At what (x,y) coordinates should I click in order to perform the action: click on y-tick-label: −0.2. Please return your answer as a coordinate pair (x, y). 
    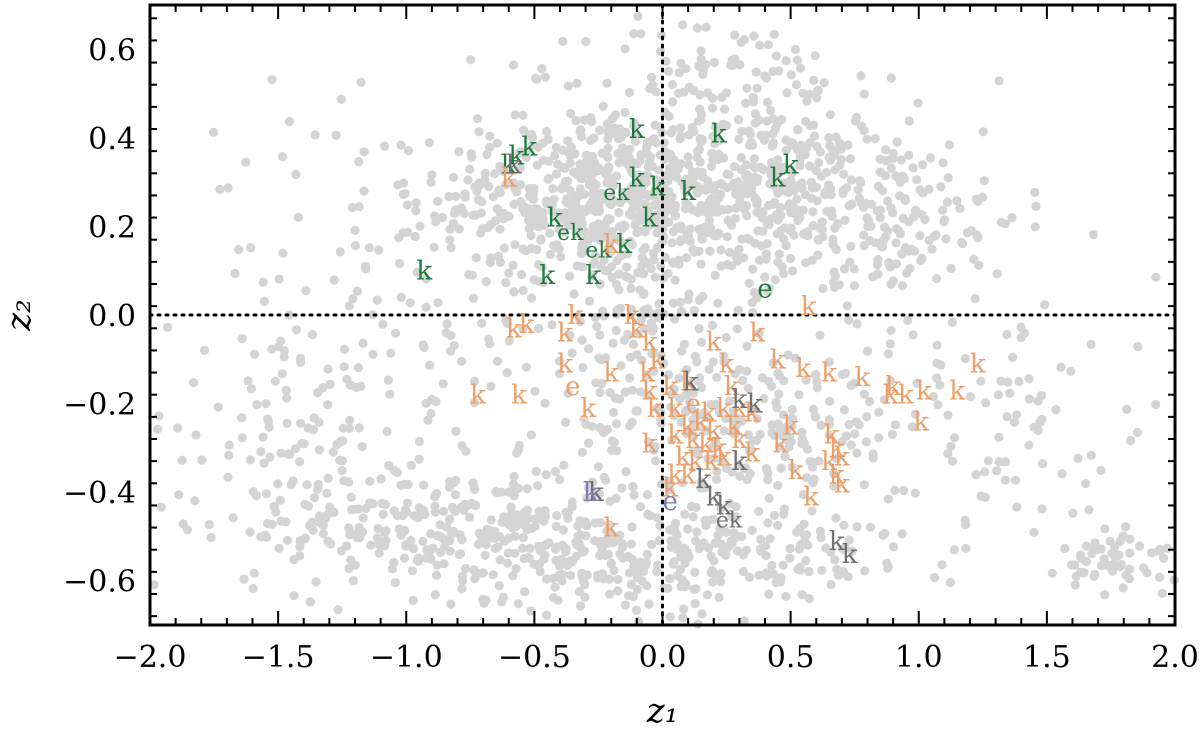
    Looking at the image, I should click on (99, 405).